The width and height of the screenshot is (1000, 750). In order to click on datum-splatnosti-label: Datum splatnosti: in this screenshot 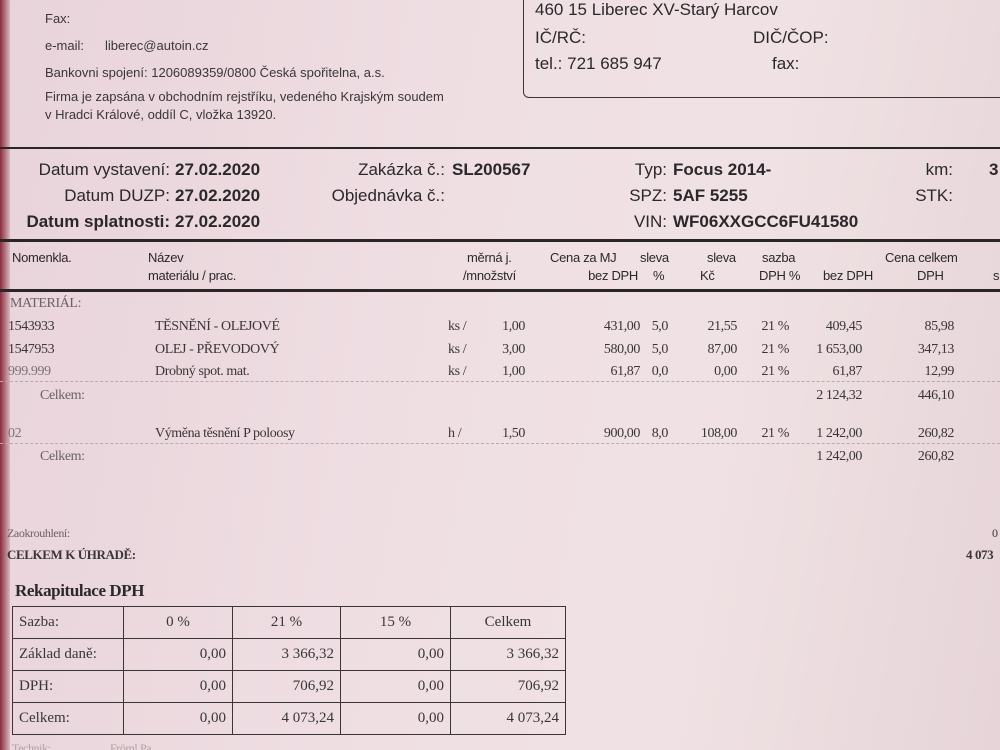, I will do `click(98, 221)`.